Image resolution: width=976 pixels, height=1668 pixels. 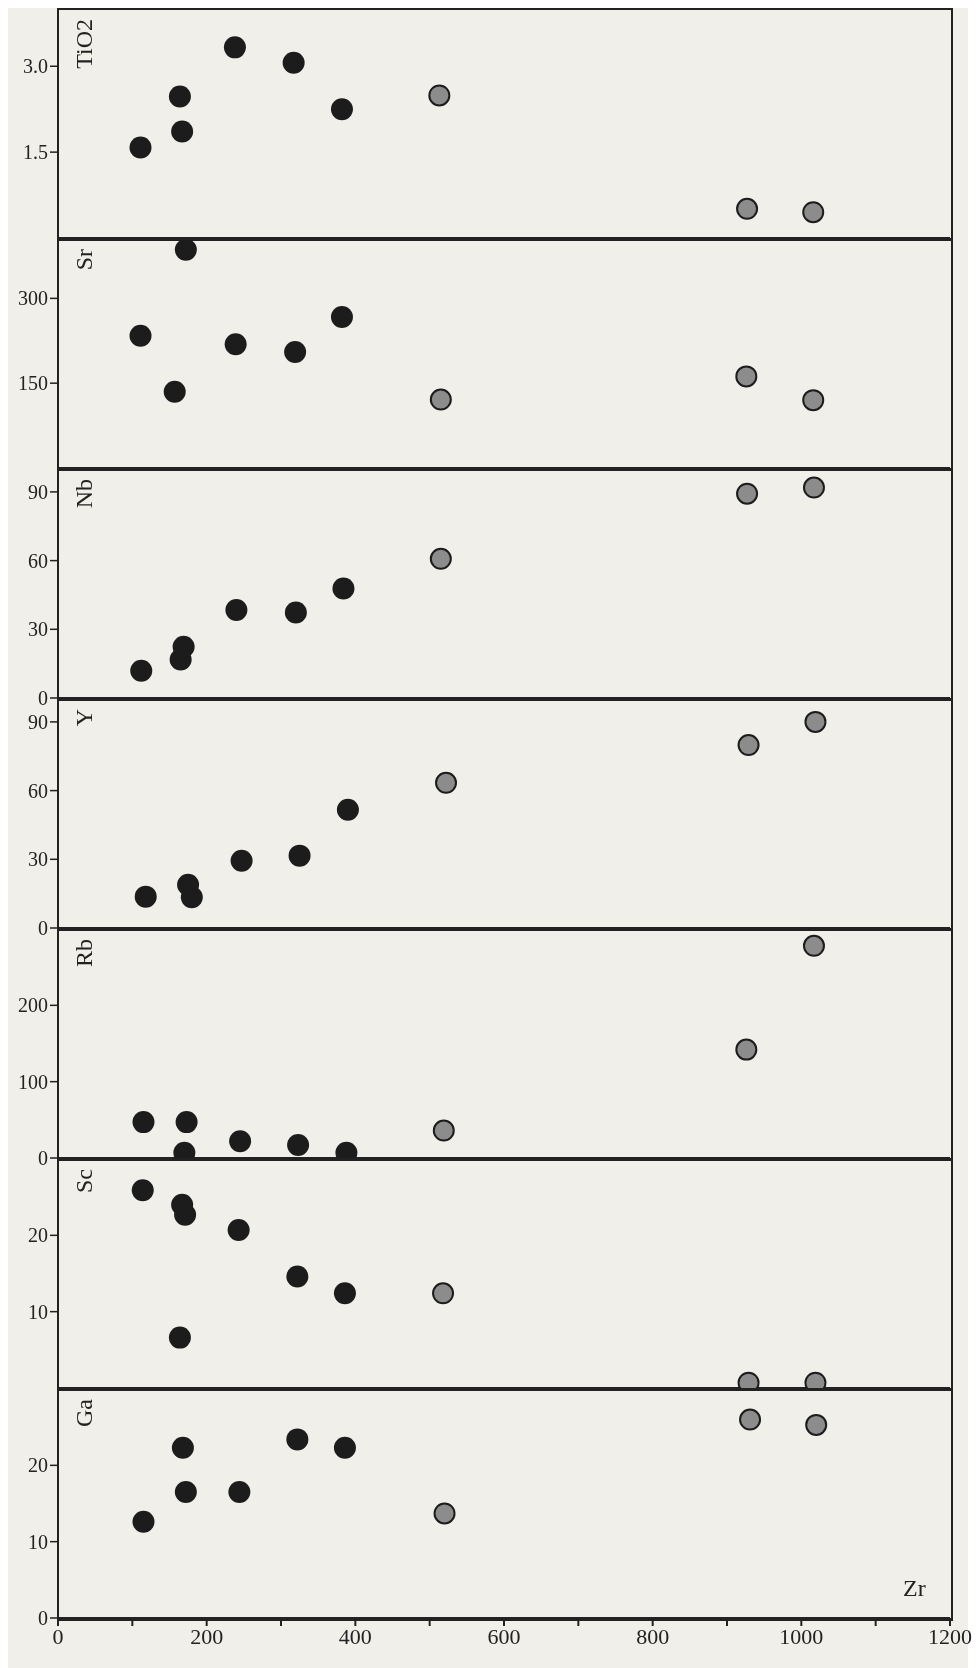 What do you see at coordinates (207, 1636) in the screenshot?
I see `x-tick-label: 200` at bounding box center [207, 1636].